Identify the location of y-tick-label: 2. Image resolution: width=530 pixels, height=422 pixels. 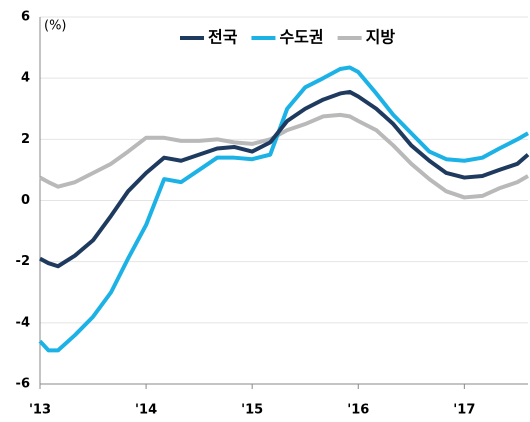
(25, 139).